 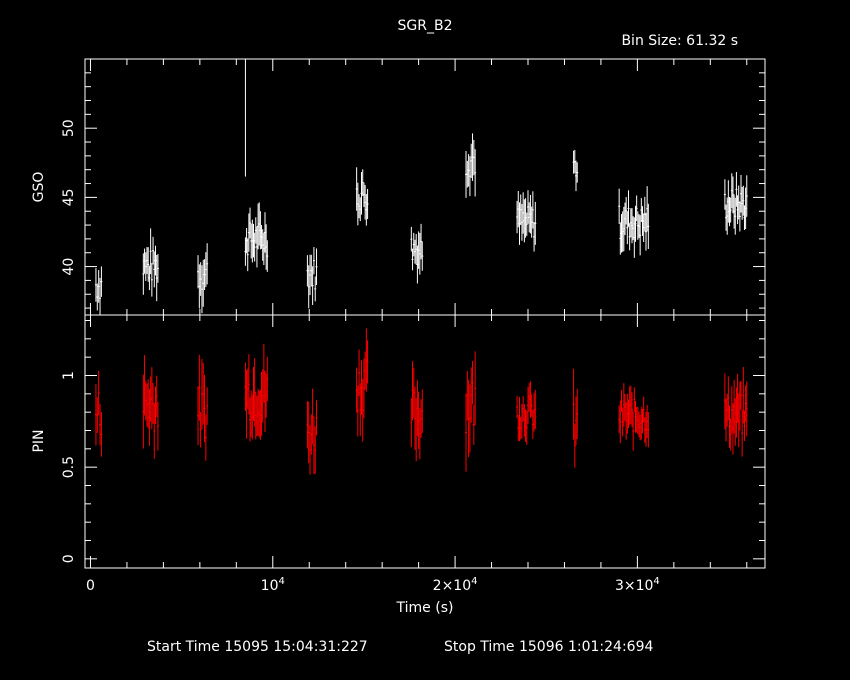 I want to click on x-tick-label: 2×104, so click(x=455, y=585).